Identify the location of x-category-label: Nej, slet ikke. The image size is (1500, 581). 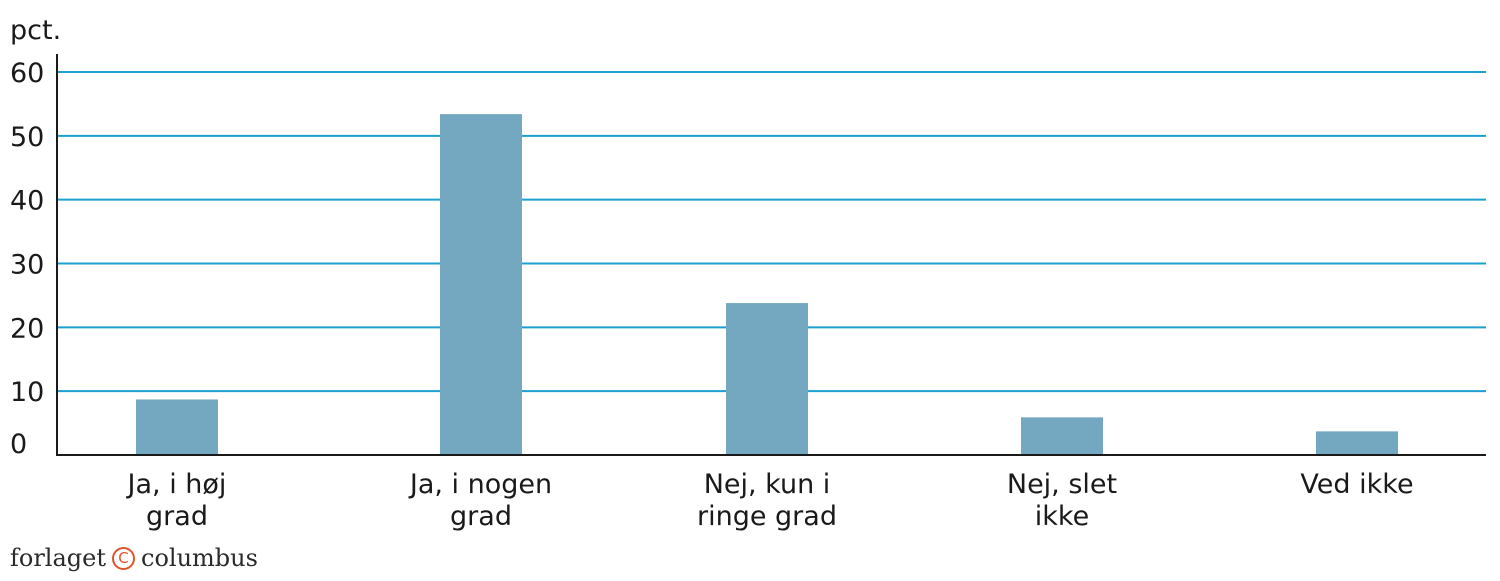
(1062, 500).